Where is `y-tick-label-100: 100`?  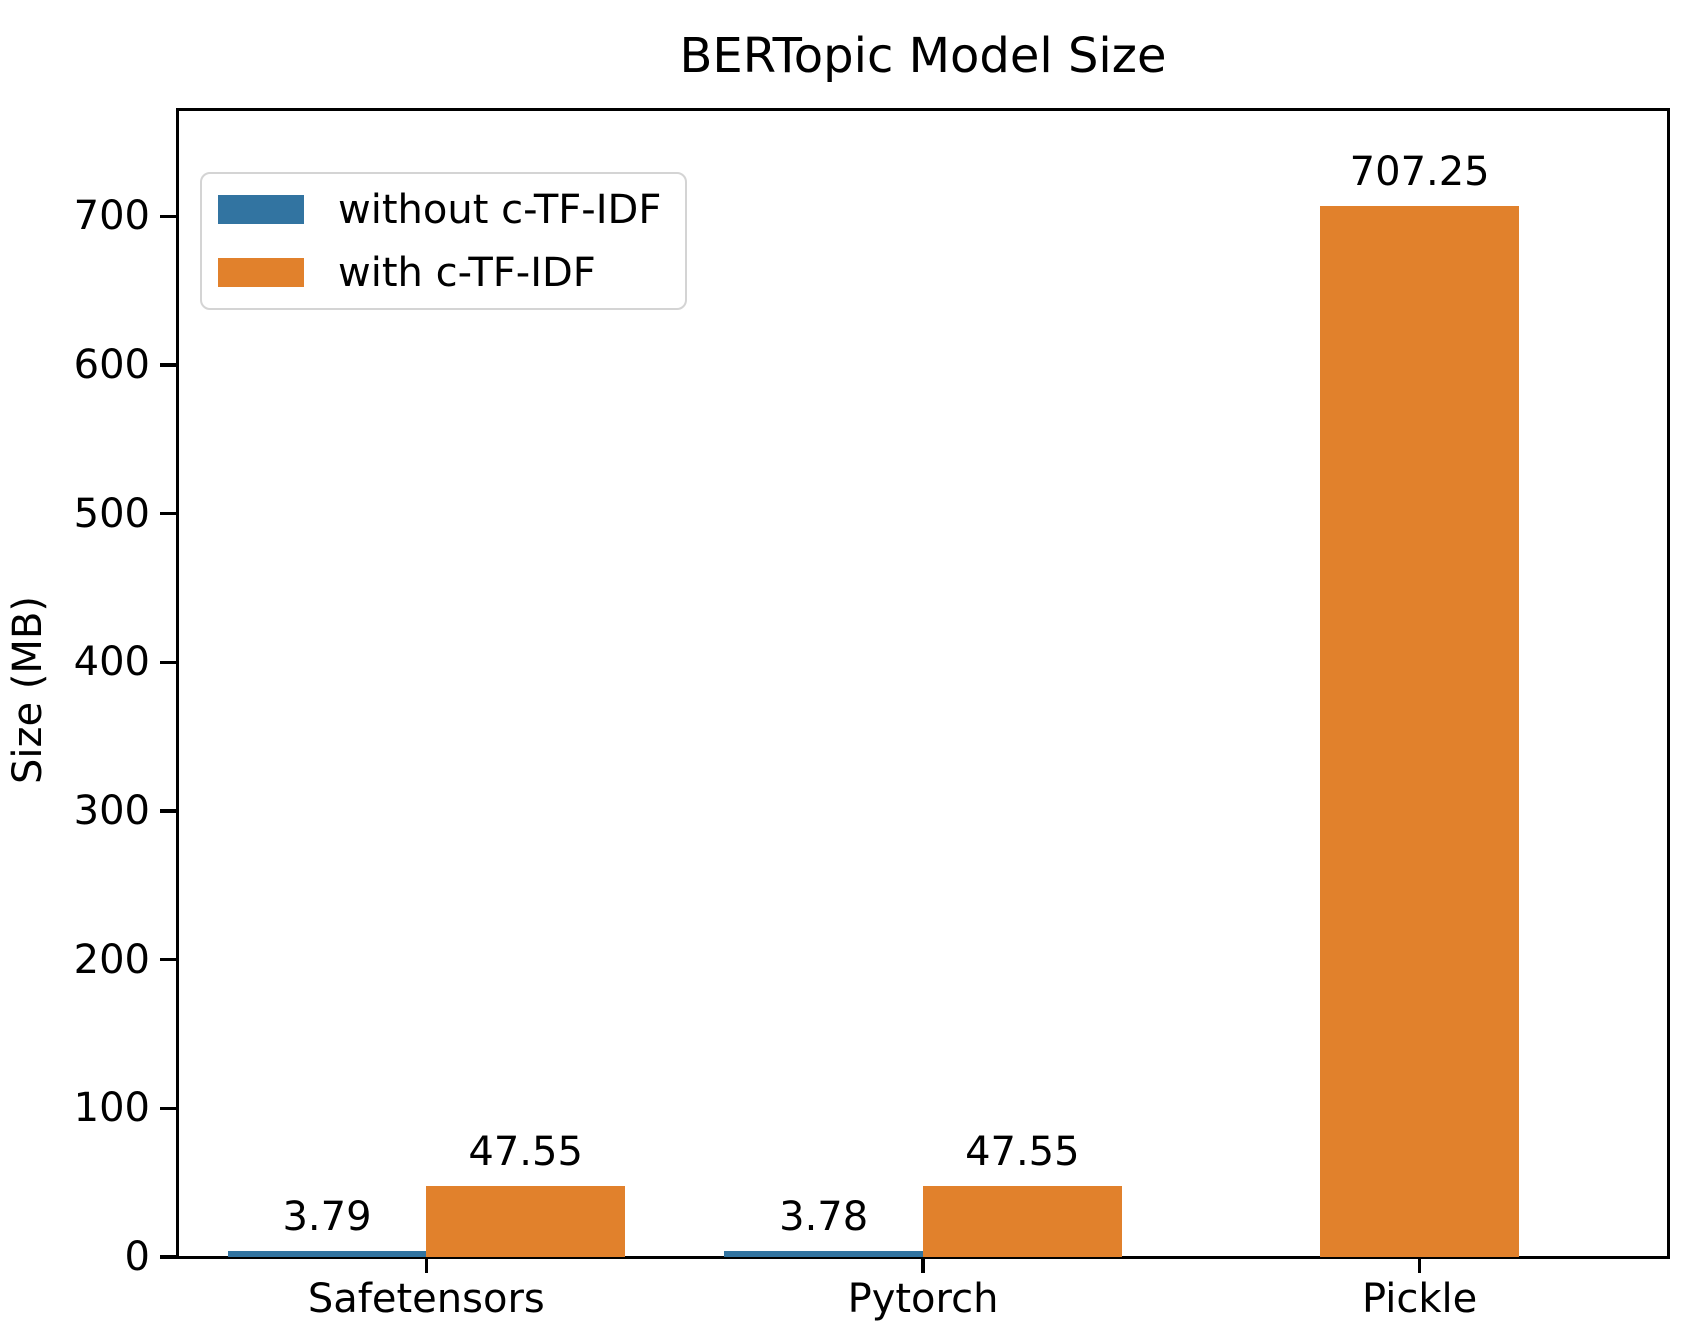
y-tick-label-100: 100 is located at coordinates (111, 1108).